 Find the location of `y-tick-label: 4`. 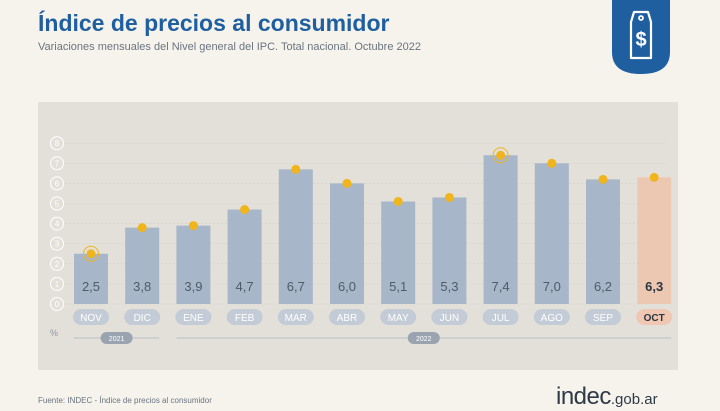

y-tick-label: 4 is located at coordinates (57, 224).